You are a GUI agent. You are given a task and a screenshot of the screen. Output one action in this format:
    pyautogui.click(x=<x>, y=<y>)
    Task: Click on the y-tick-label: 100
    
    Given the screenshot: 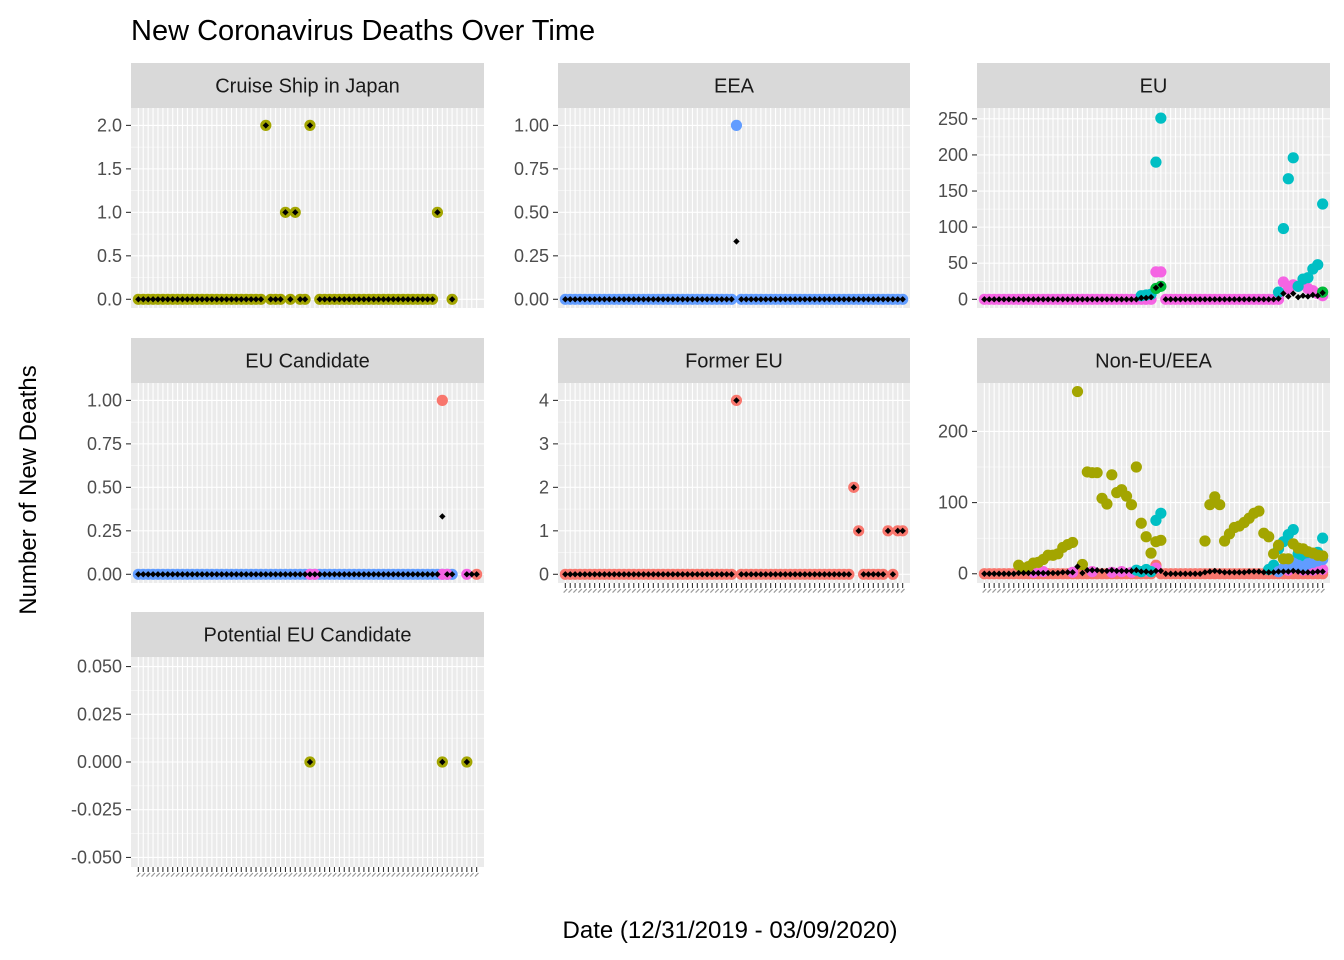 What is the action you would take?
    pyautogui.click(x=953, y=227)
    